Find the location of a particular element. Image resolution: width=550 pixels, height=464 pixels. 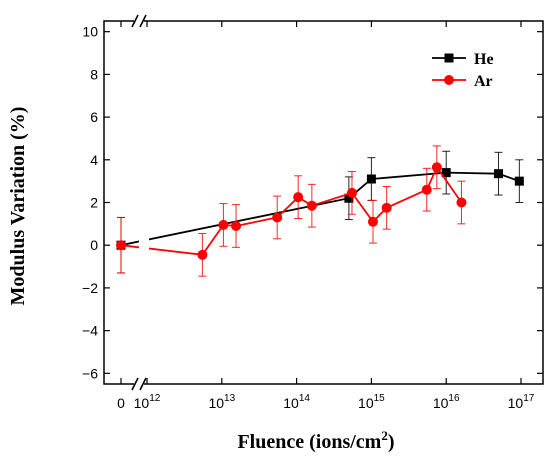

y-tick-label: 0 is located at coordinates (94, 245).